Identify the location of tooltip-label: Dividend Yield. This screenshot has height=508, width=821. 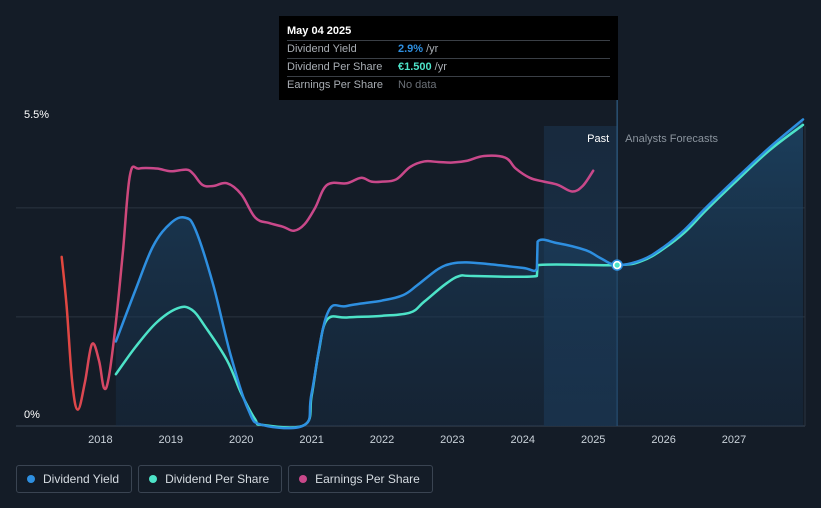
(322, 49).